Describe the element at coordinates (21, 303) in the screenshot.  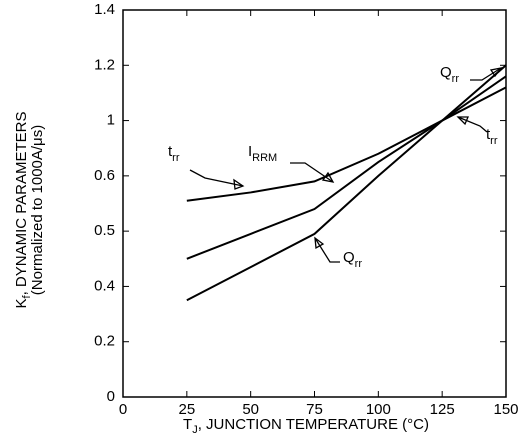
I see `y-label-main: K` at that location.